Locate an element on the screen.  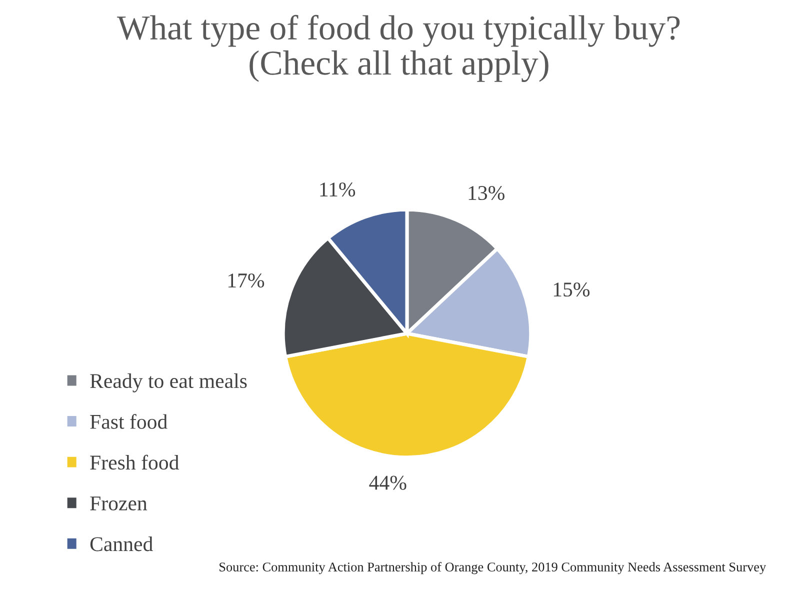
legend-label: Frozen is located at coordinates (119, 503).